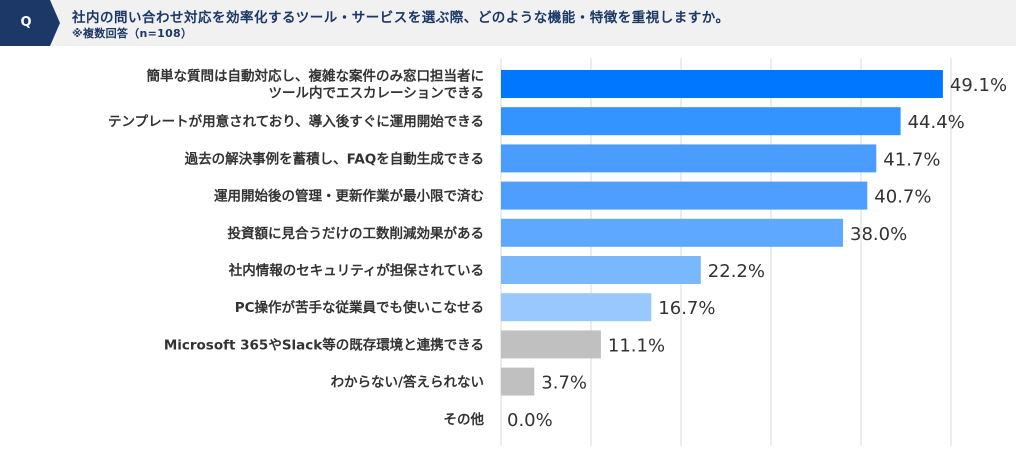  I want to click on category-label: その他, so click(464, 419).